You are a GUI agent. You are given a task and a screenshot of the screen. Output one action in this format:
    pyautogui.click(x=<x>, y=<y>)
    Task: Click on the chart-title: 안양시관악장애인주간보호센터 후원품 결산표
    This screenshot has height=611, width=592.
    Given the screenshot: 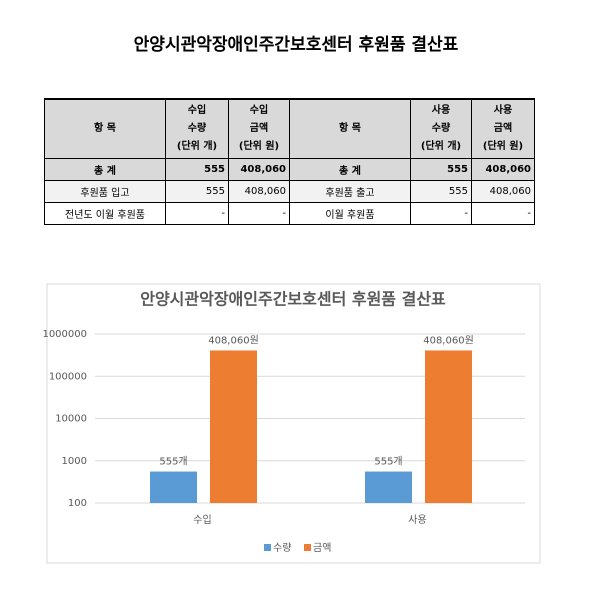 What is the action you would take?
    pyautogui.click(x=293, y=299)
    